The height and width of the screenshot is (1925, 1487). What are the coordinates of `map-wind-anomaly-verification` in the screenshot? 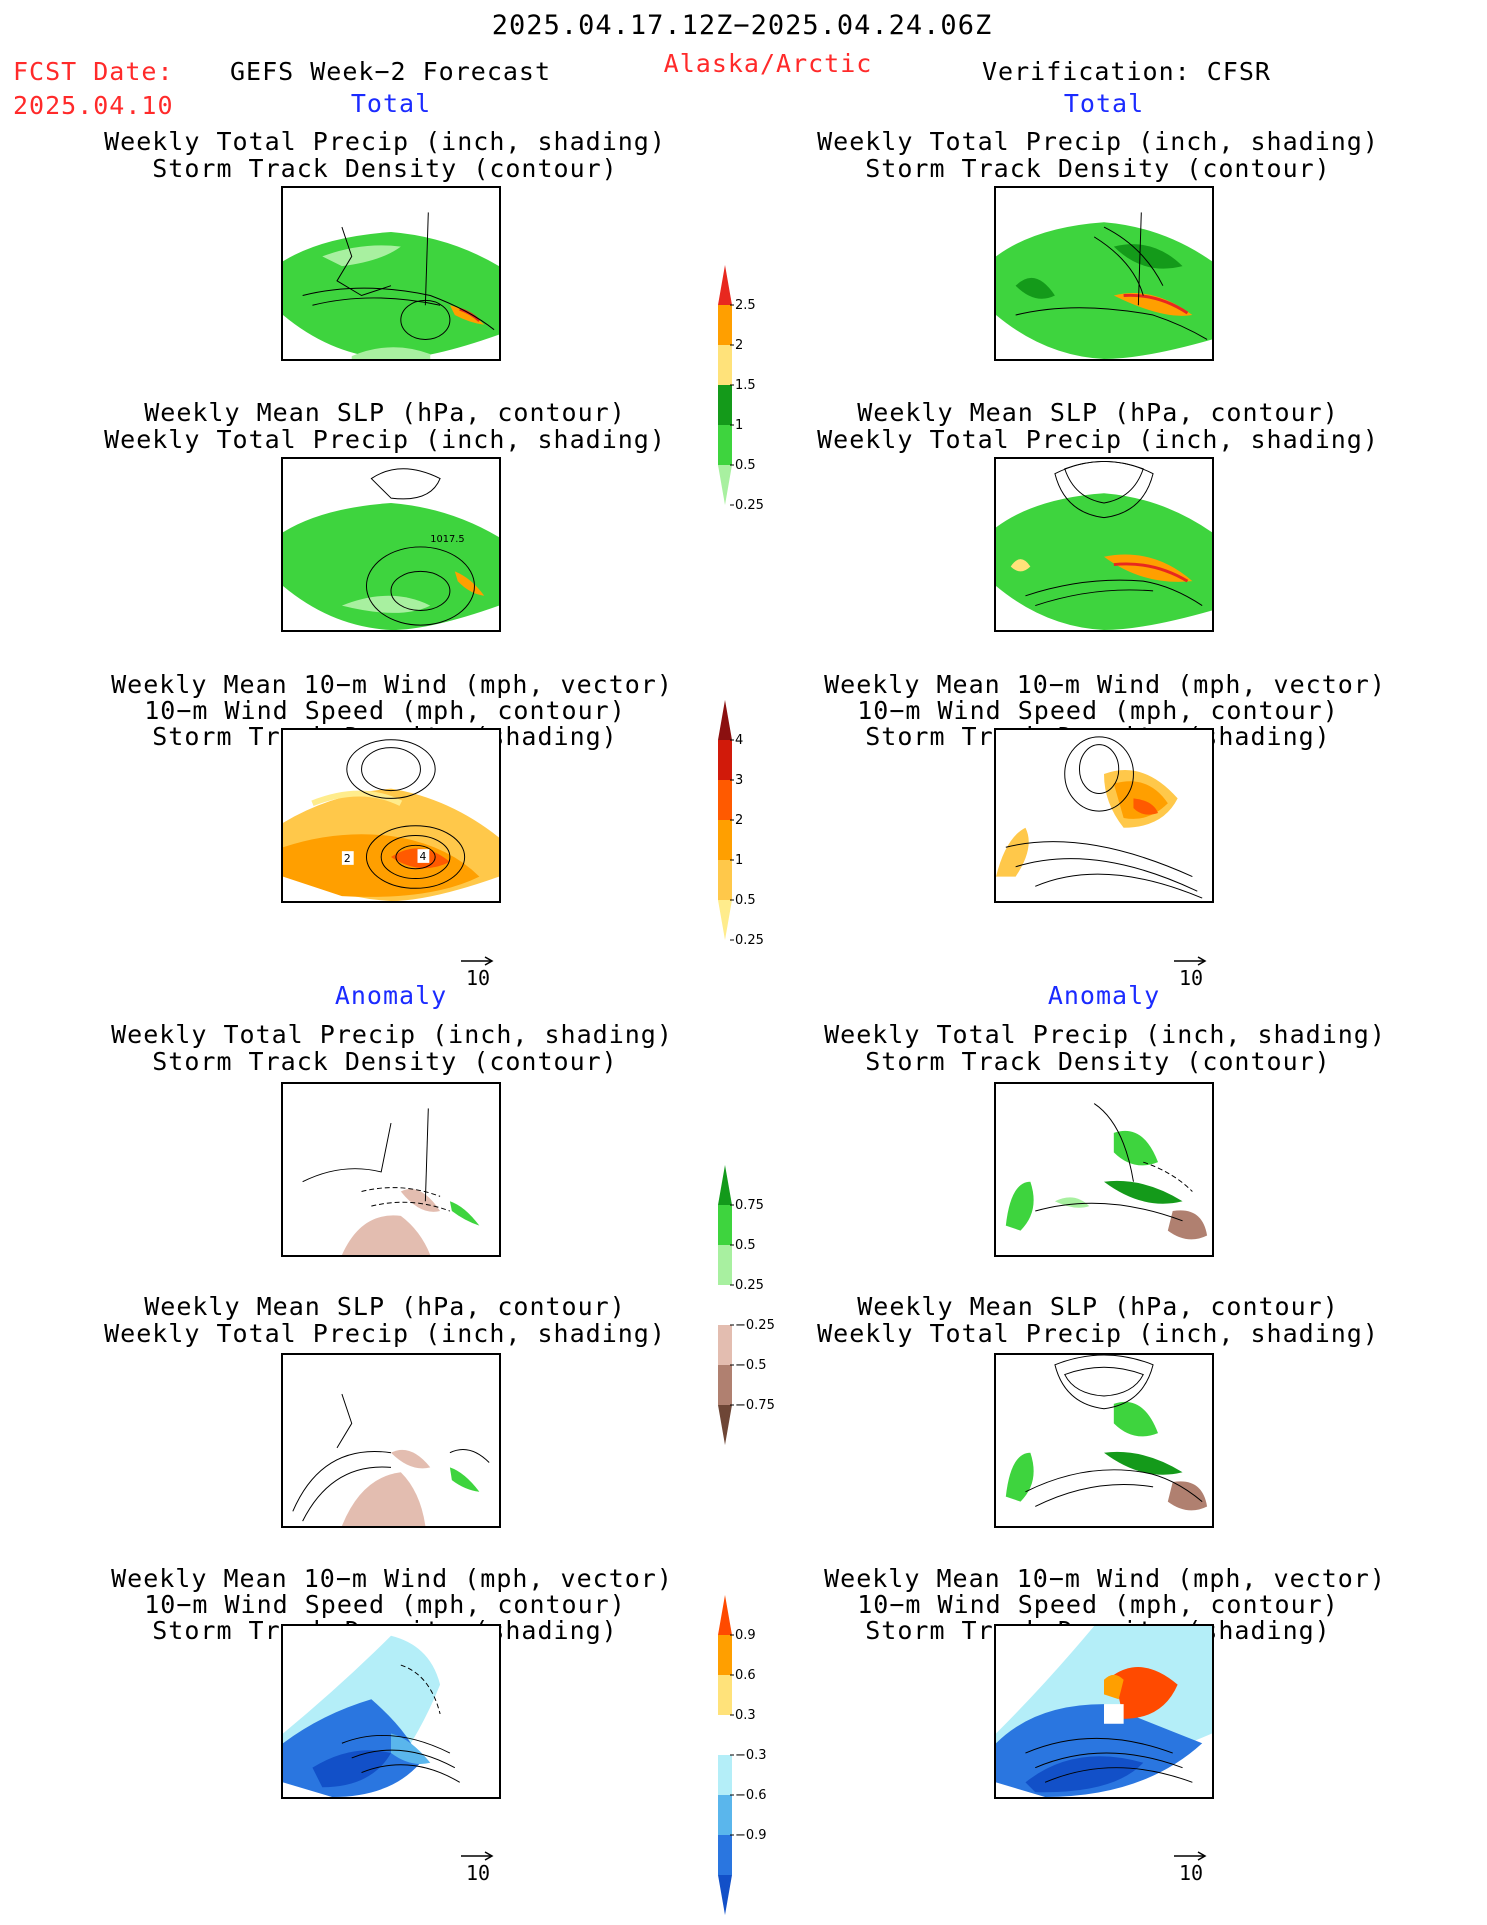 It's located at (1104, 1711).